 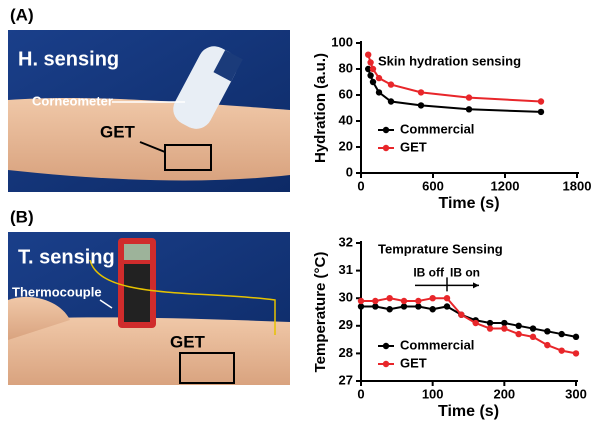 What do you see at coordinates (349, 171) in the screenshot?
I see `y-tick-label: 0` at bounding box center [349, 171].